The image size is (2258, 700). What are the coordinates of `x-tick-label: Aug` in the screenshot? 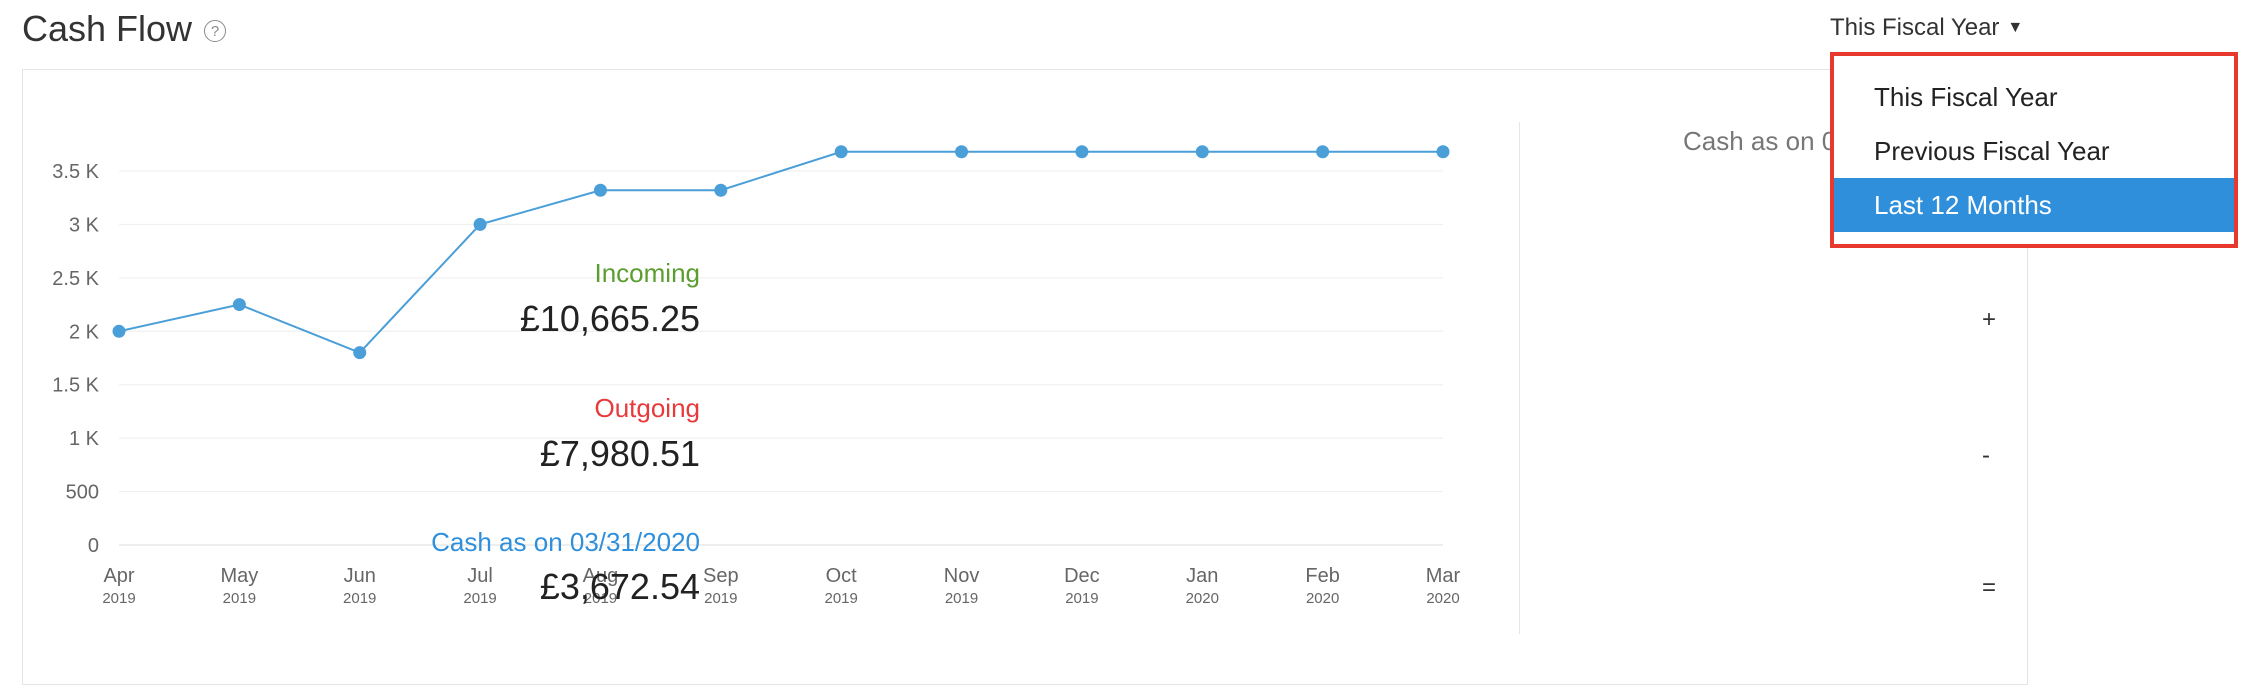 It's located at (601, 576).